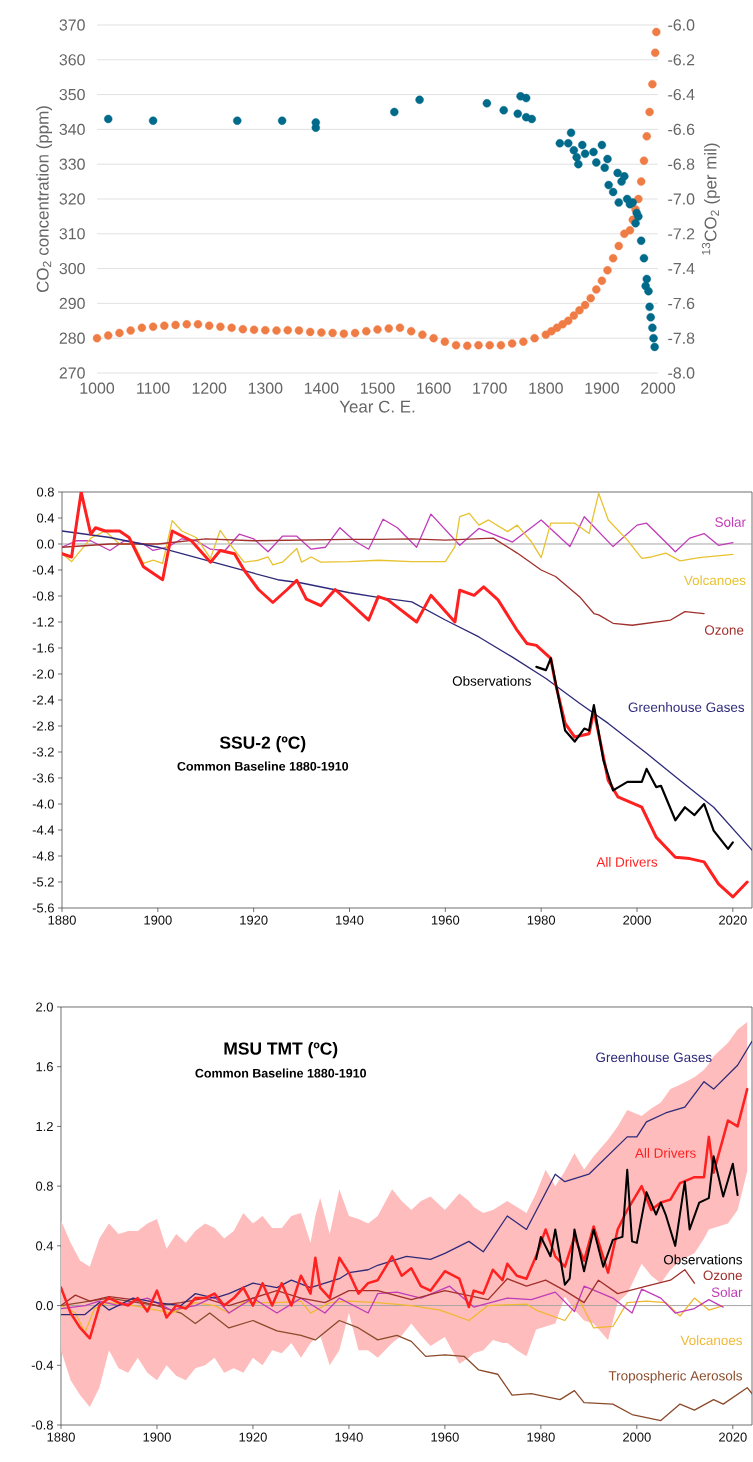 Image resolution: width=753 pixels, height=1462 pixels. I want to click on y-tick-label: 2.0, so click(44, 1007).